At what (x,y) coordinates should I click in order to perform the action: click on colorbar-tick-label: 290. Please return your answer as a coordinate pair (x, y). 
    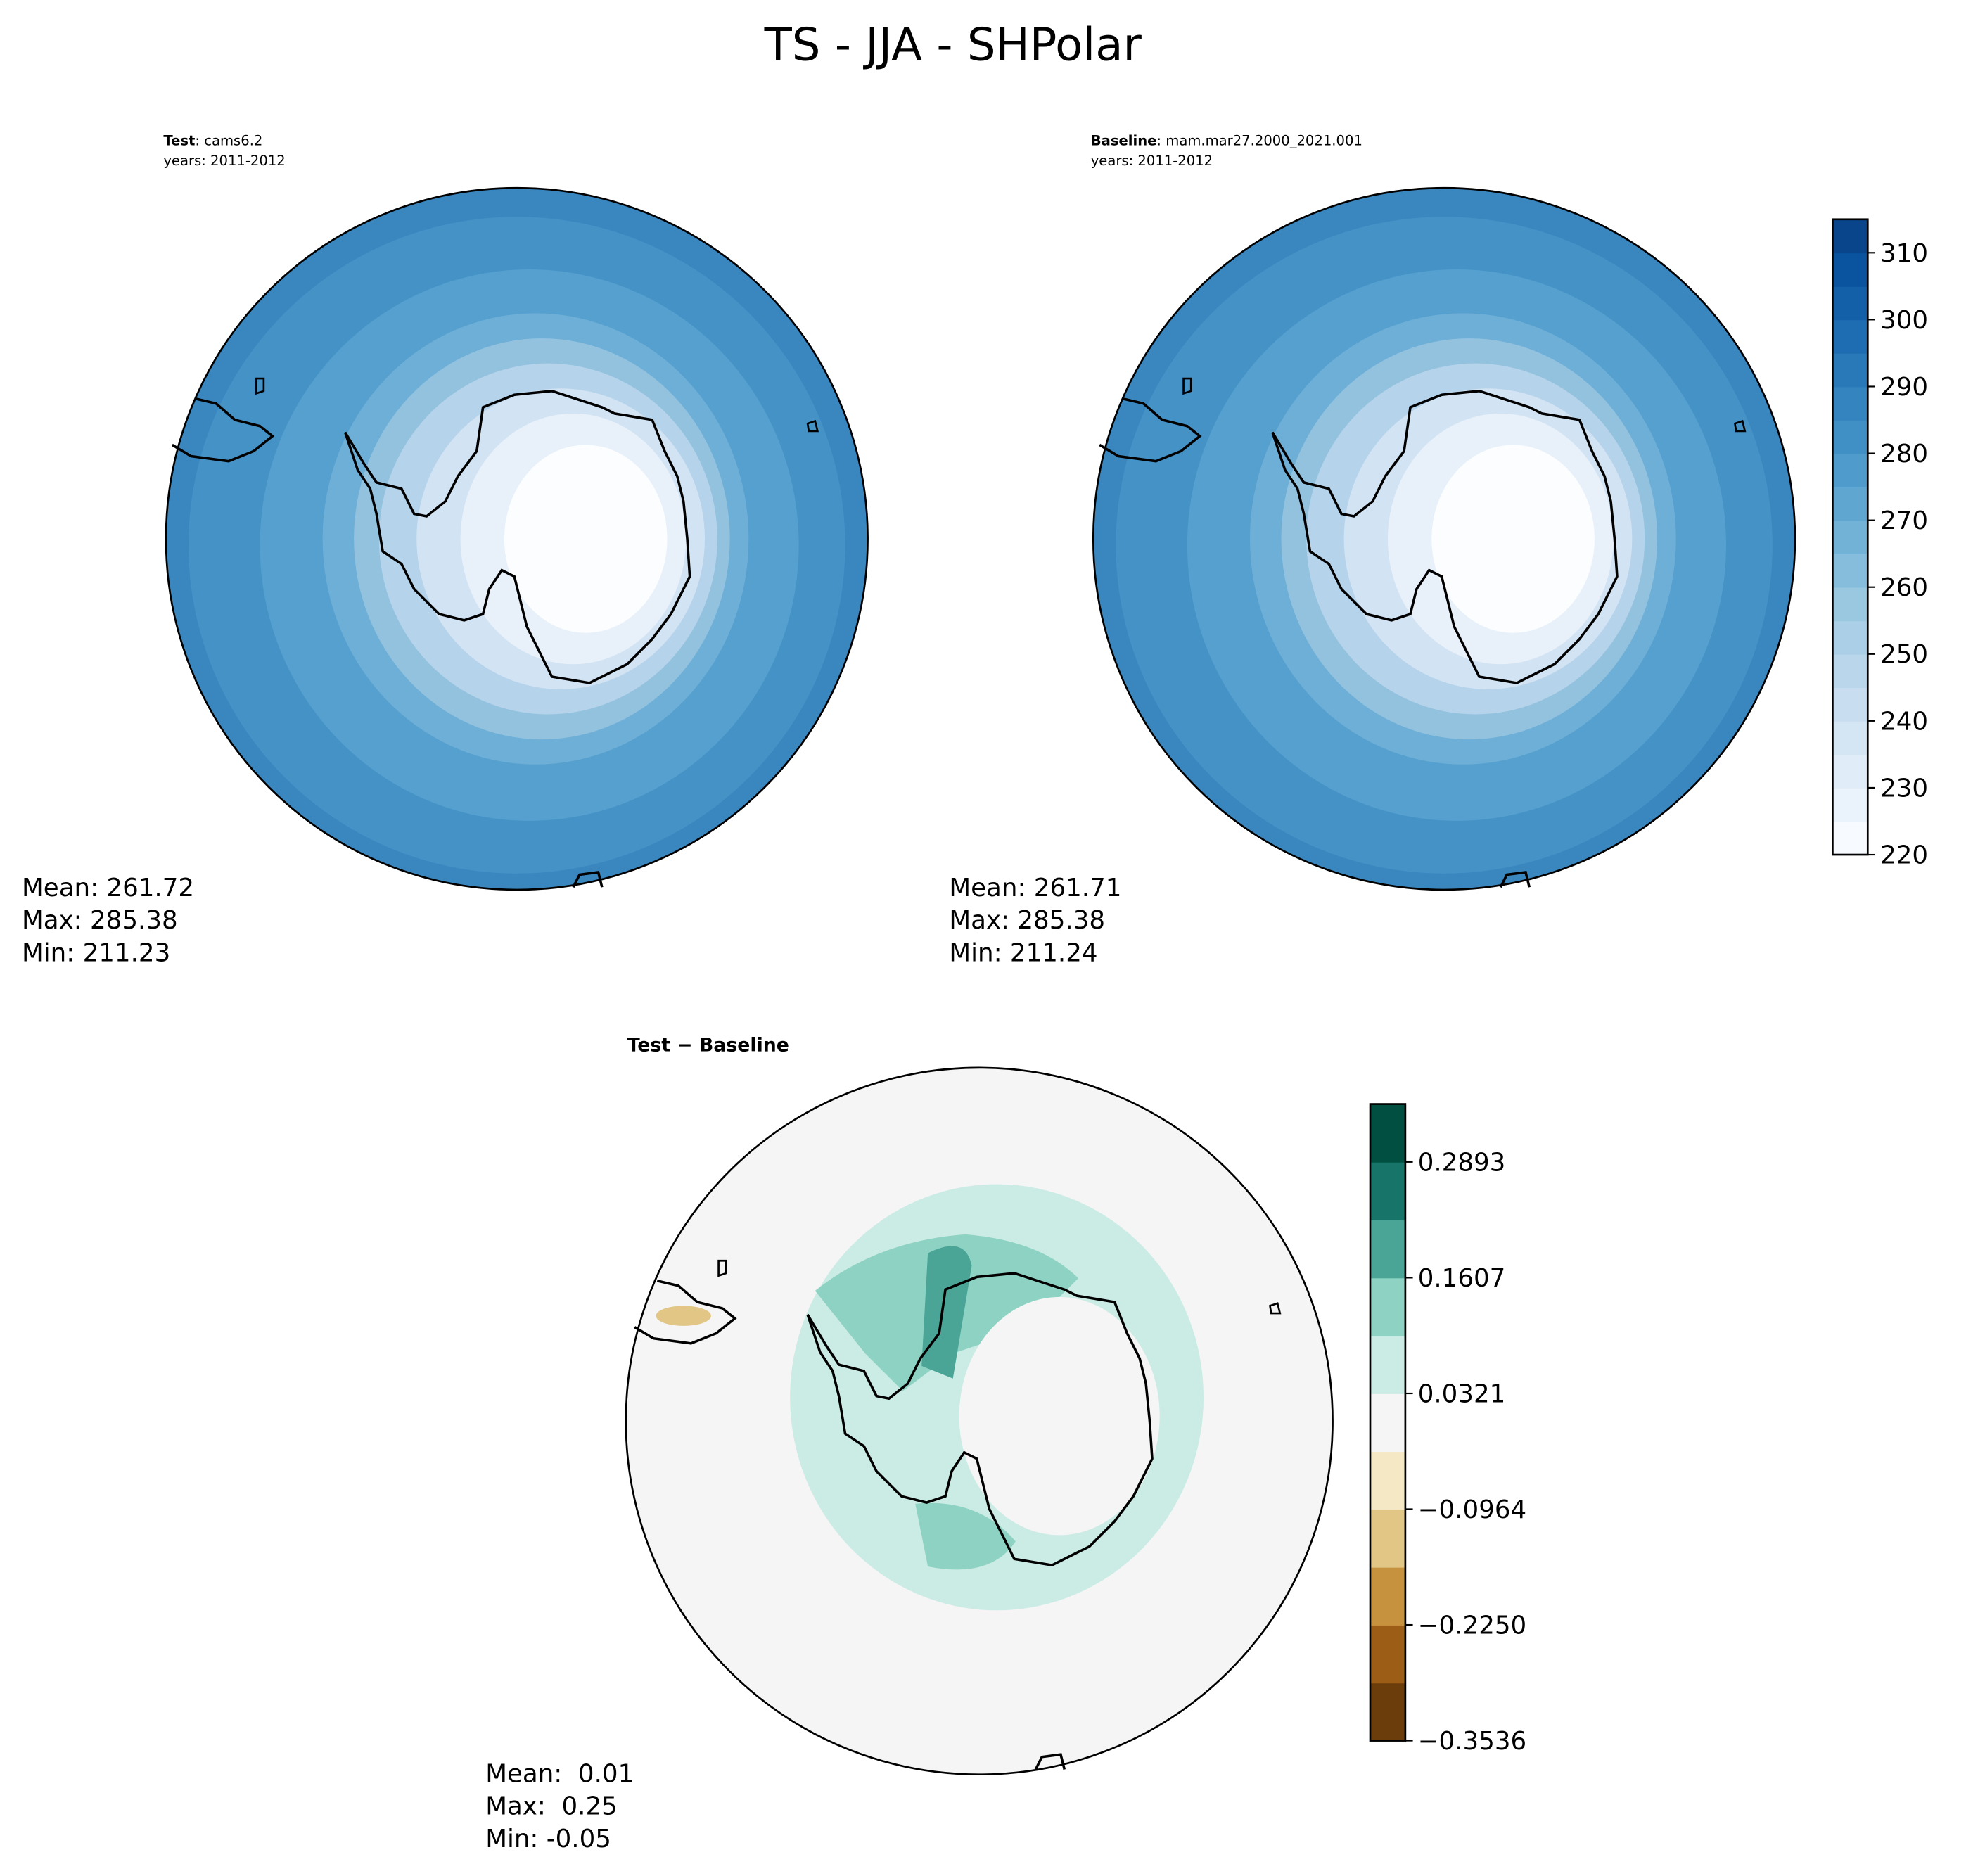
    Looking at the image, I should click on (1904, 387).